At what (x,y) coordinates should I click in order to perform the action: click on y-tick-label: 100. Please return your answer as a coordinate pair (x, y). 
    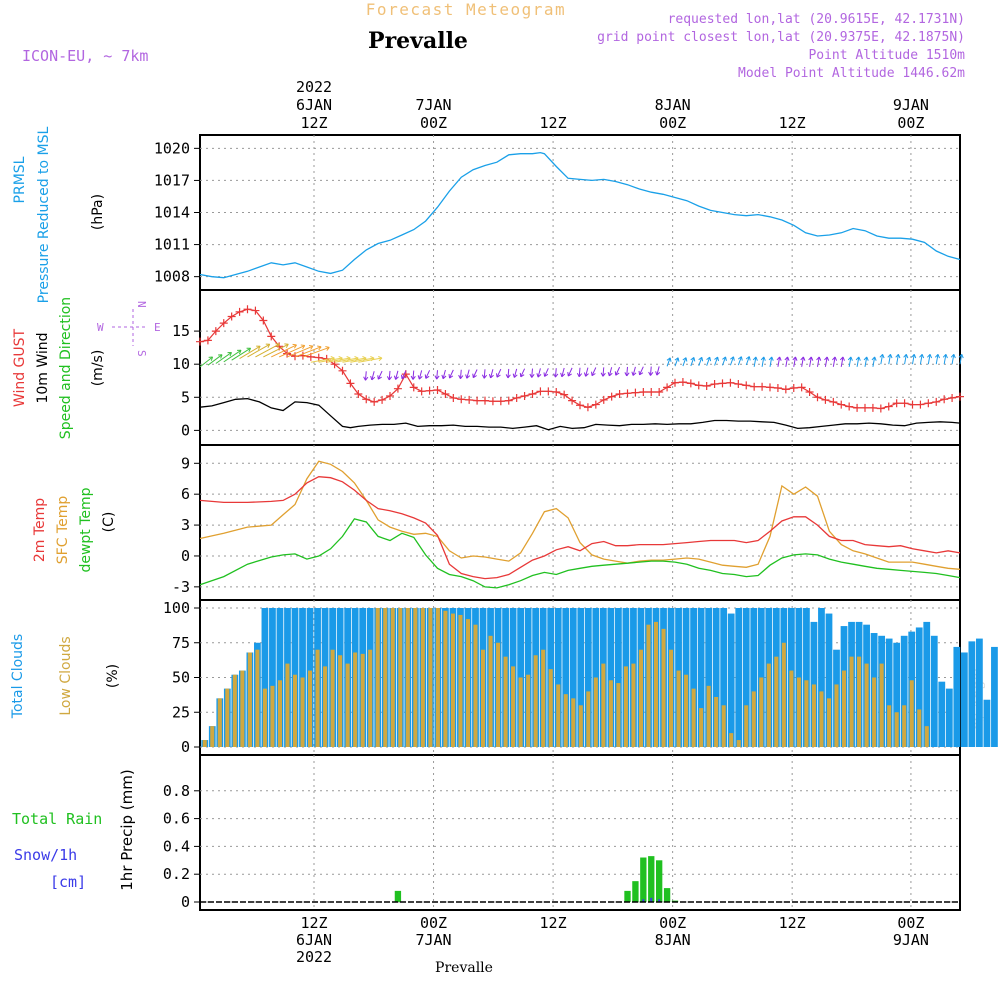
    Looking at the image, I should click on (176, 608).